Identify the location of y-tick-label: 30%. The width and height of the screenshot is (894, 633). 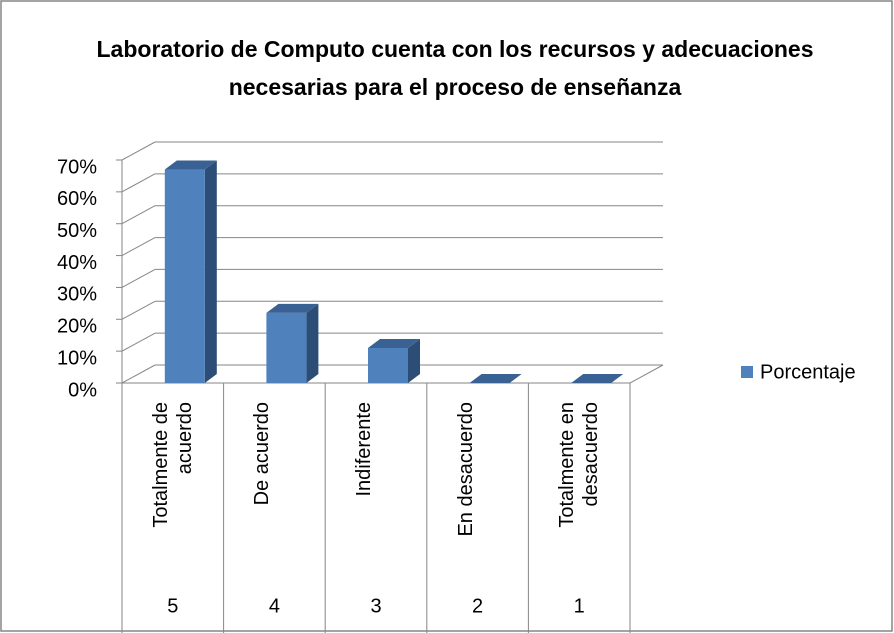
(77, 295).